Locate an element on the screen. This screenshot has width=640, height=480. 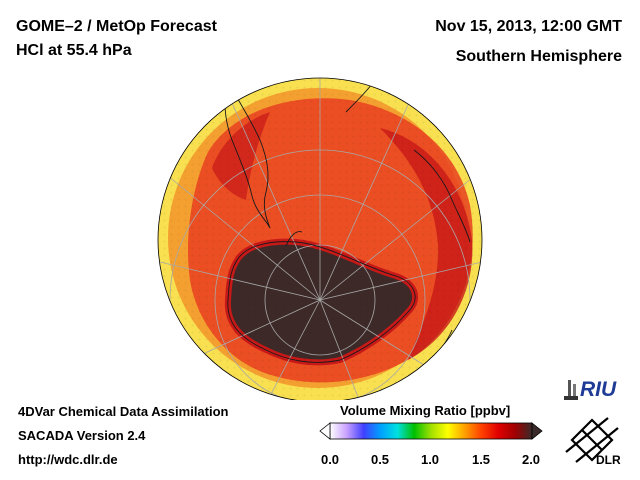
colorbar-max-arrow is located at coordinates (537, 431).